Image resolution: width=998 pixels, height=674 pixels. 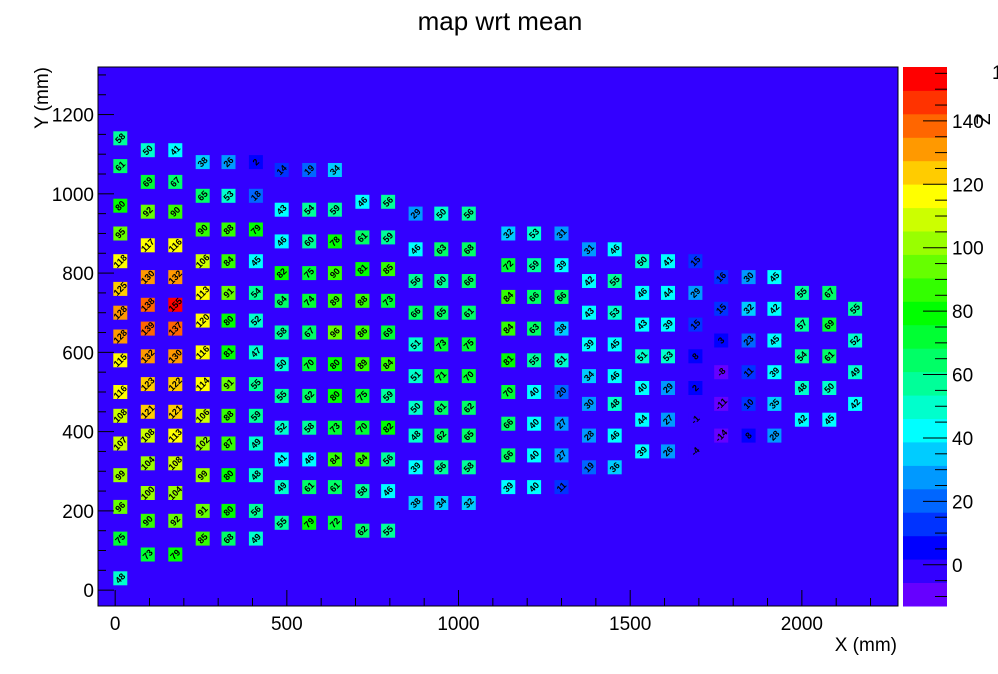 I want to click on cell-value-label: 26, so click(x=668, y=451).